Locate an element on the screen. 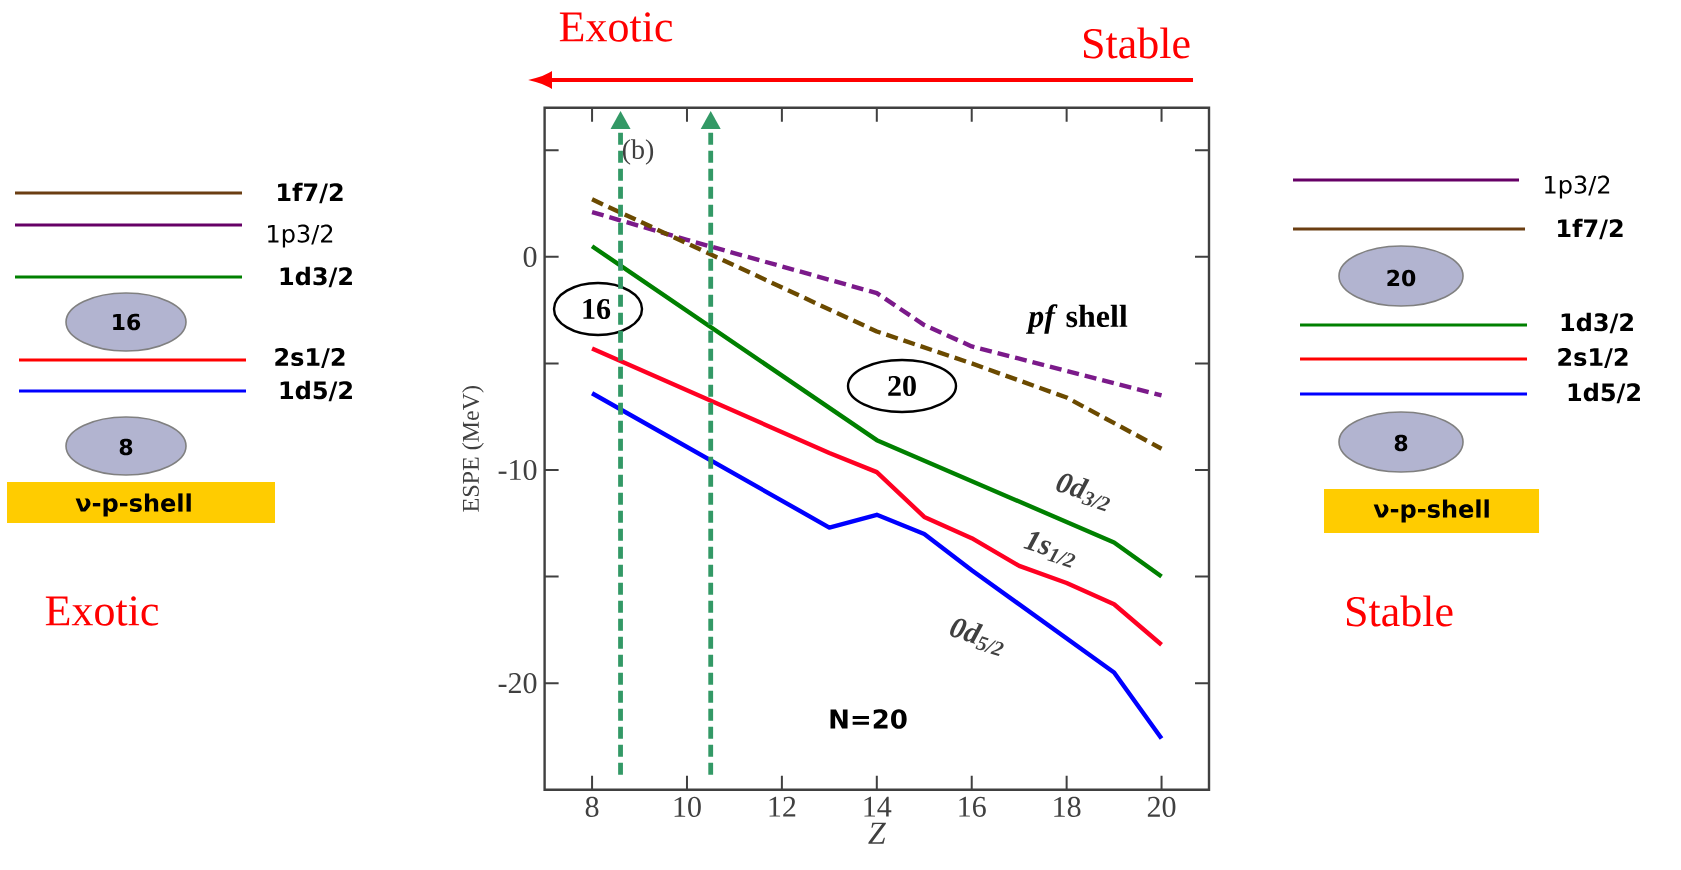 The width and height of the screenshot is (1681, 870). x-tick-label: 18 is located at coordinates (1067, 806).